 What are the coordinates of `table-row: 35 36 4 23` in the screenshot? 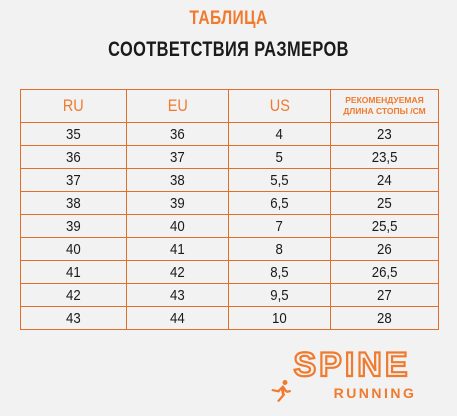 It's located at (229, 134).